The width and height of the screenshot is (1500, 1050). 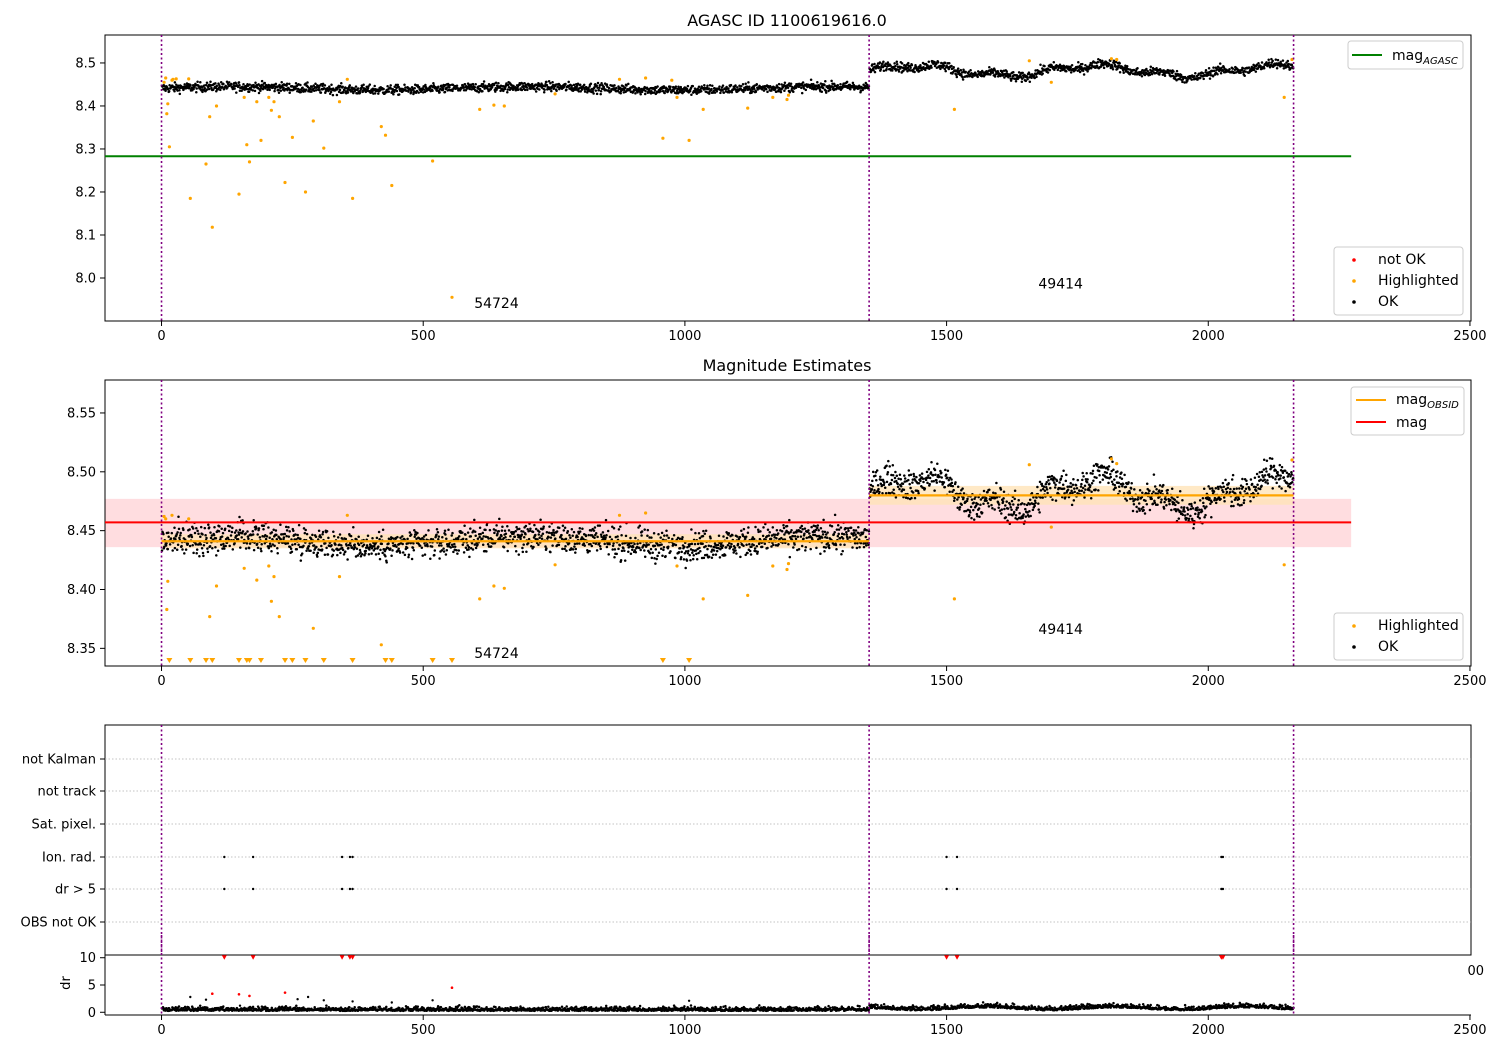 I want to click on x-tick-label: 1500, so click(x=946, y=681).